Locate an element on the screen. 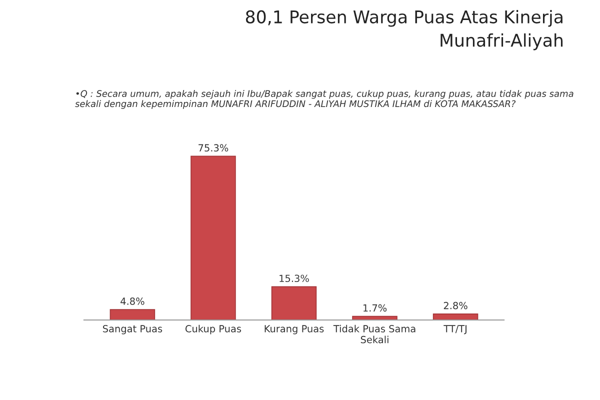 Image resolution: width=600 pixels, height=400 pixels. data-label: 1.7% is located at coordinates (375, 308).